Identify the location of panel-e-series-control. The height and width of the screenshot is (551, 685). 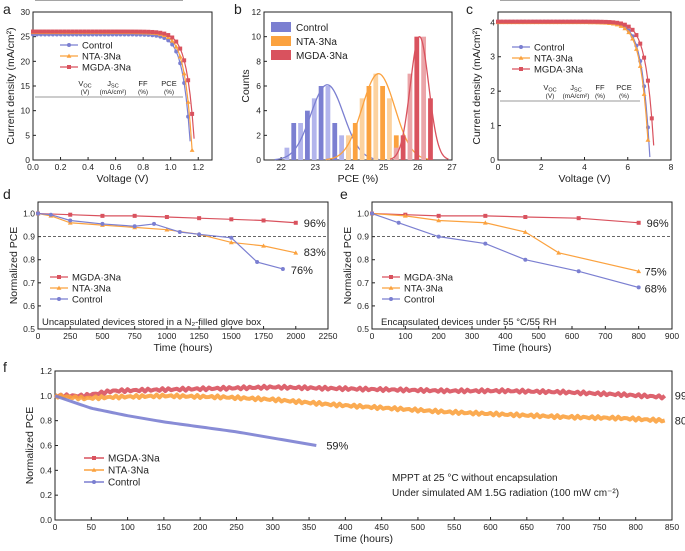
(505, 250).